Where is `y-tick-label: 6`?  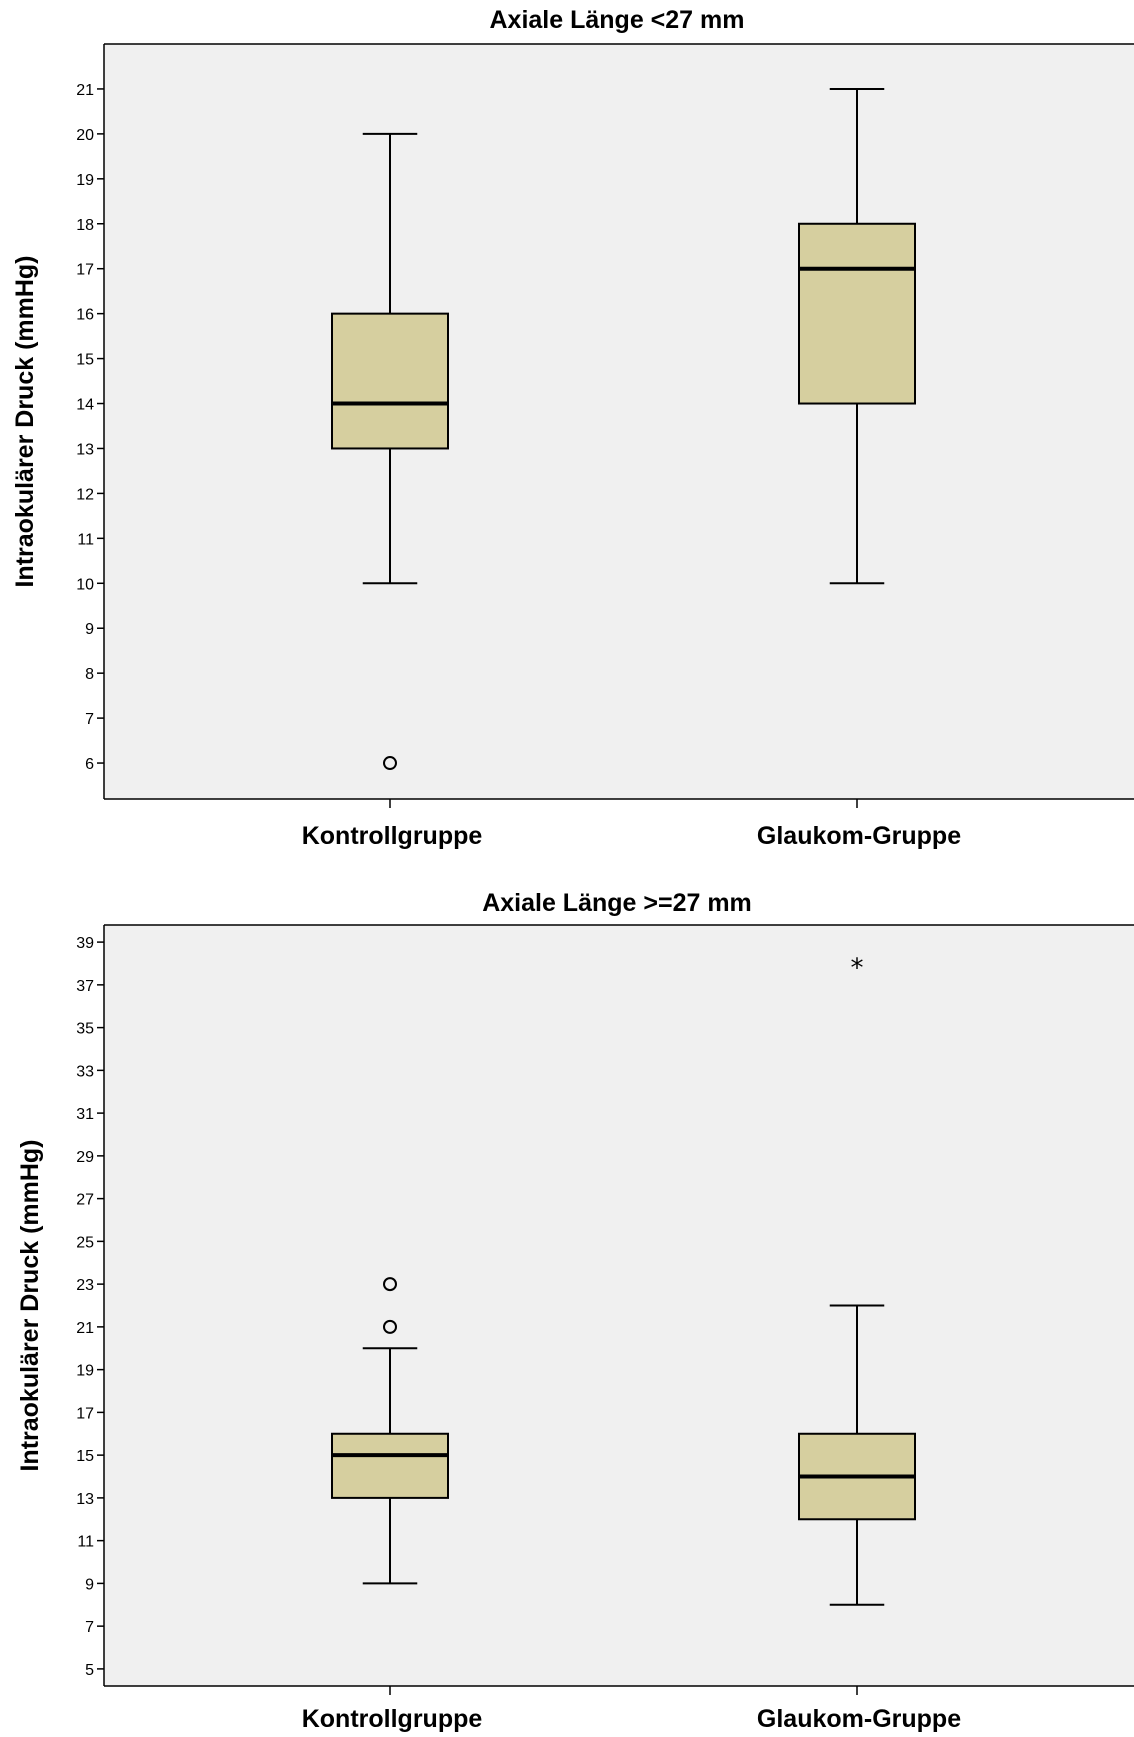 y-tick-label: 6 is located at coordinates (89, 764).